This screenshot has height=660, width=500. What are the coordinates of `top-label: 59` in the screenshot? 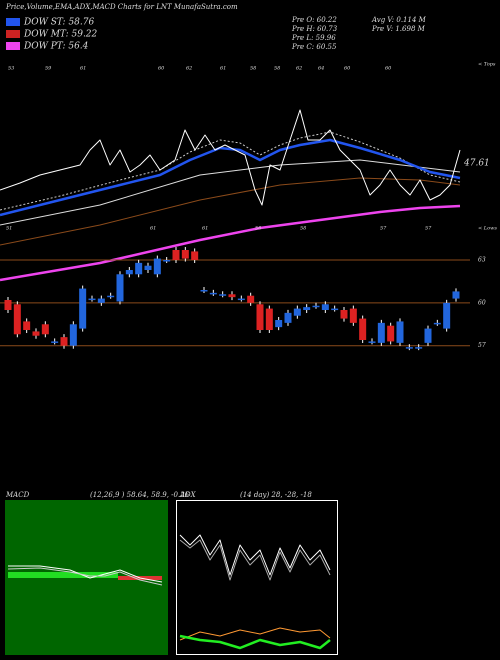 It's located at (48, 69).